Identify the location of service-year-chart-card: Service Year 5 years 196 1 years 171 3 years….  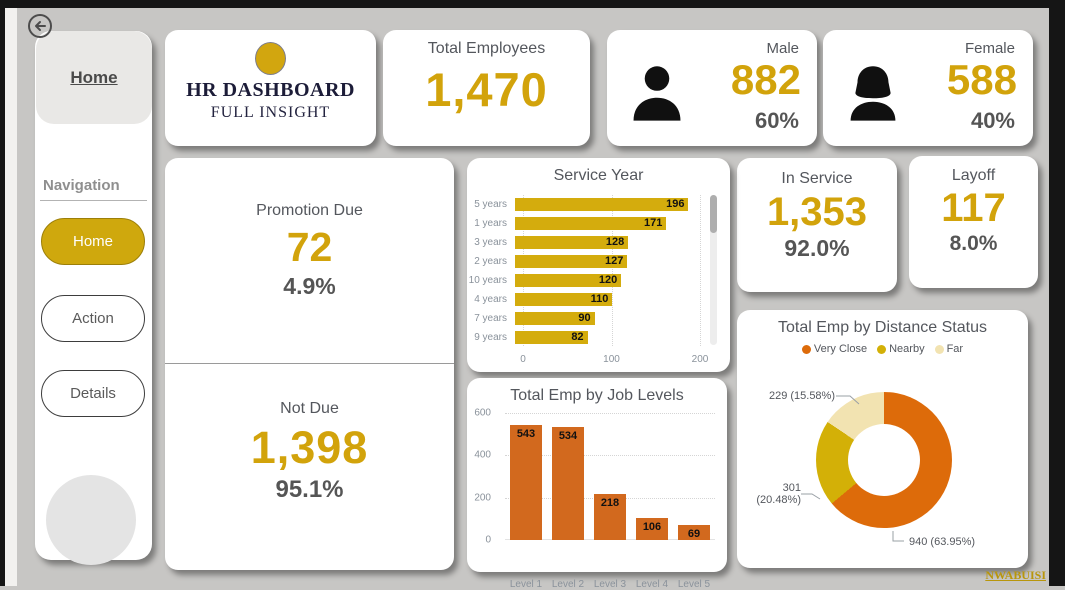
(598, 265).